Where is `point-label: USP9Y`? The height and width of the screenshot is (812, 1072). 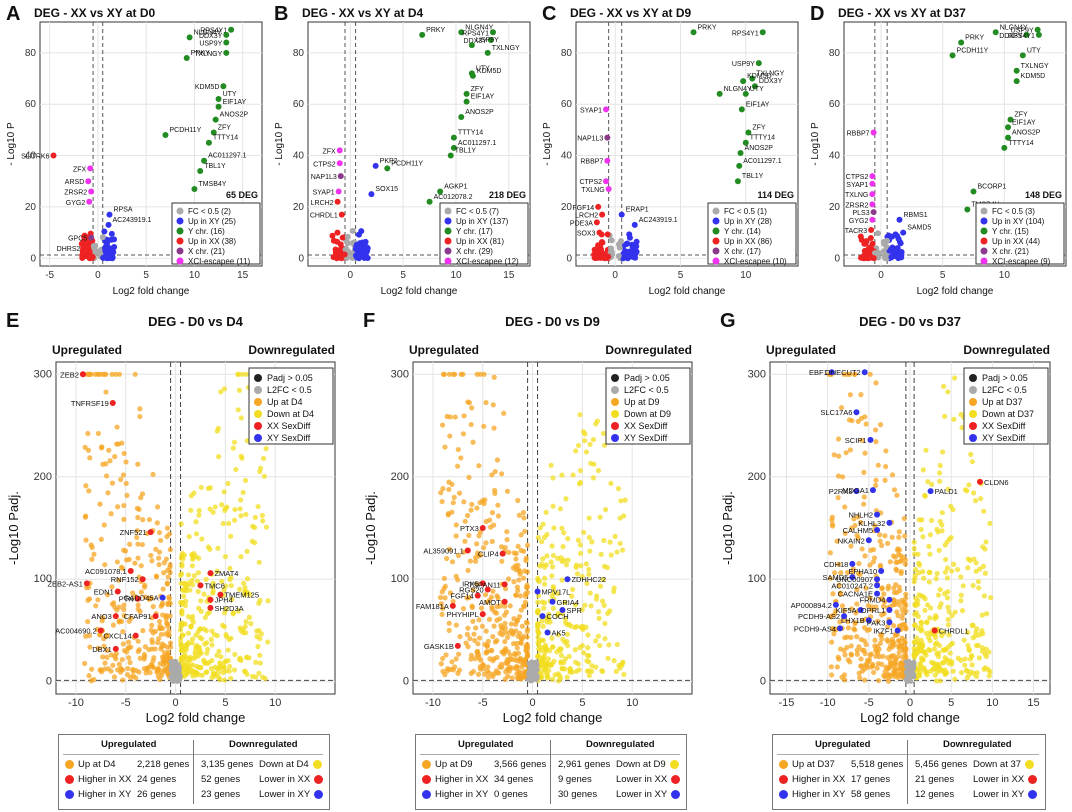
point-label: USP9Y is located at coordinates (743, 64).